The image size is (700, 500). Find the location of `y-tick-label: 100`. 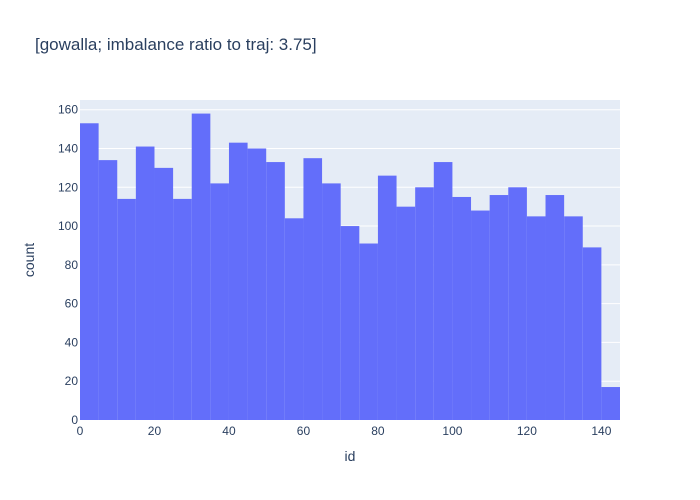

y-tick-label: 100 is located at coordinates (68, 226).